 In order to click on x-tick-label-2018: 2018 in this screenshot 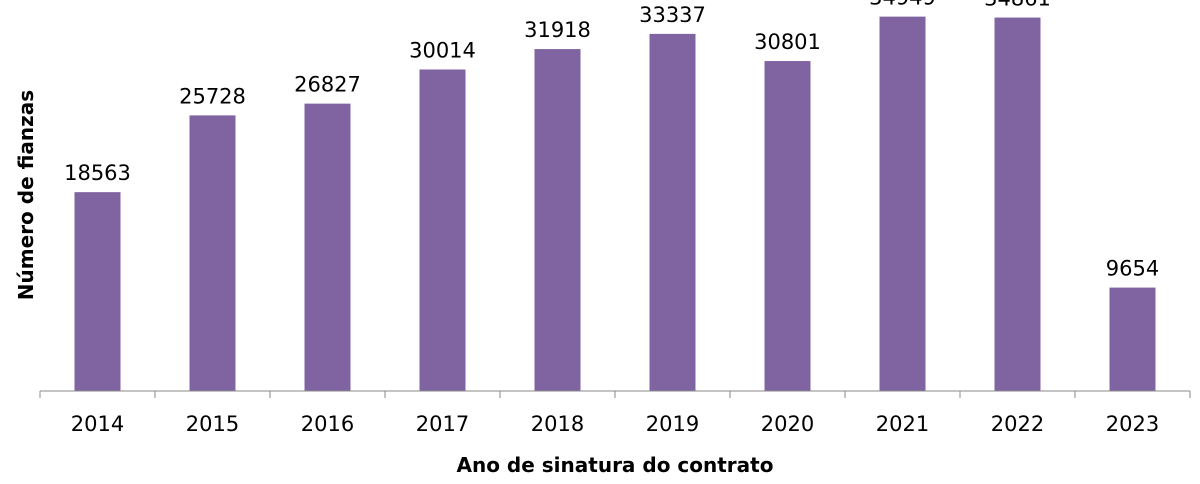, I will do `click(557, 424)`.